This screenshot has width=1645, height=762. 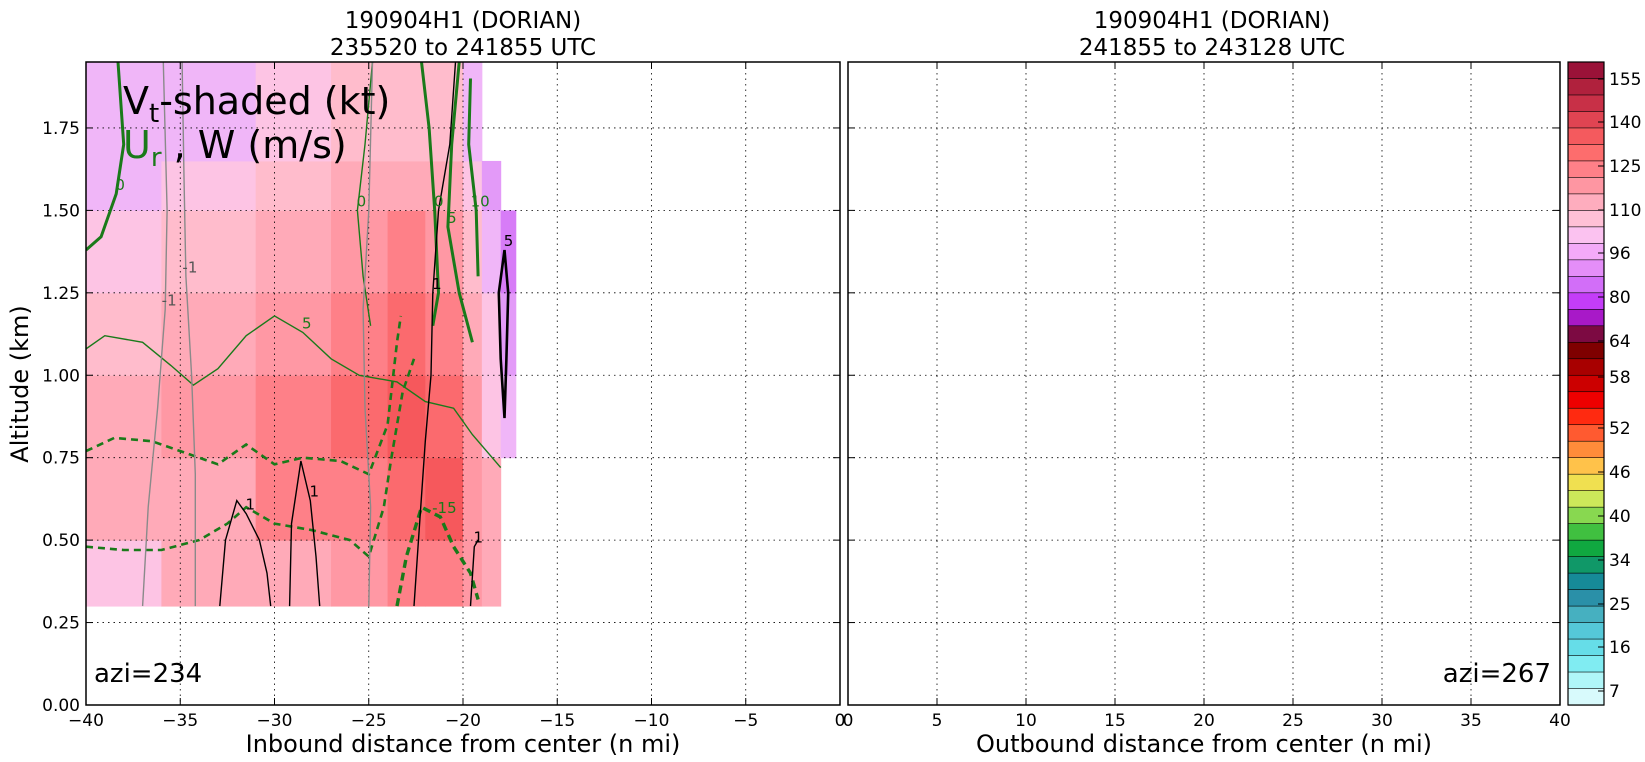 I want to click on y-tick-label: 1.50, so click(x=61, y=211).